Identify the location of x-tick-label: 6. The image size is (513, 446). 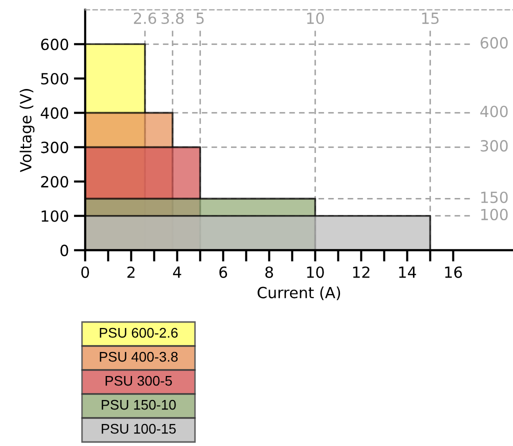
(223, 272).